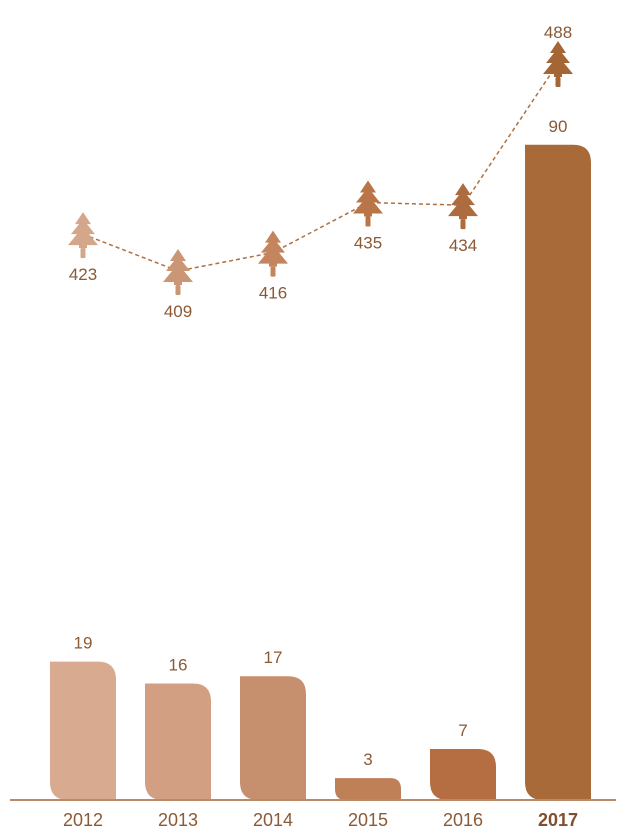 The image size is (626, 833). I want to click on line-value-label-2013: 409, so click(178, 311).